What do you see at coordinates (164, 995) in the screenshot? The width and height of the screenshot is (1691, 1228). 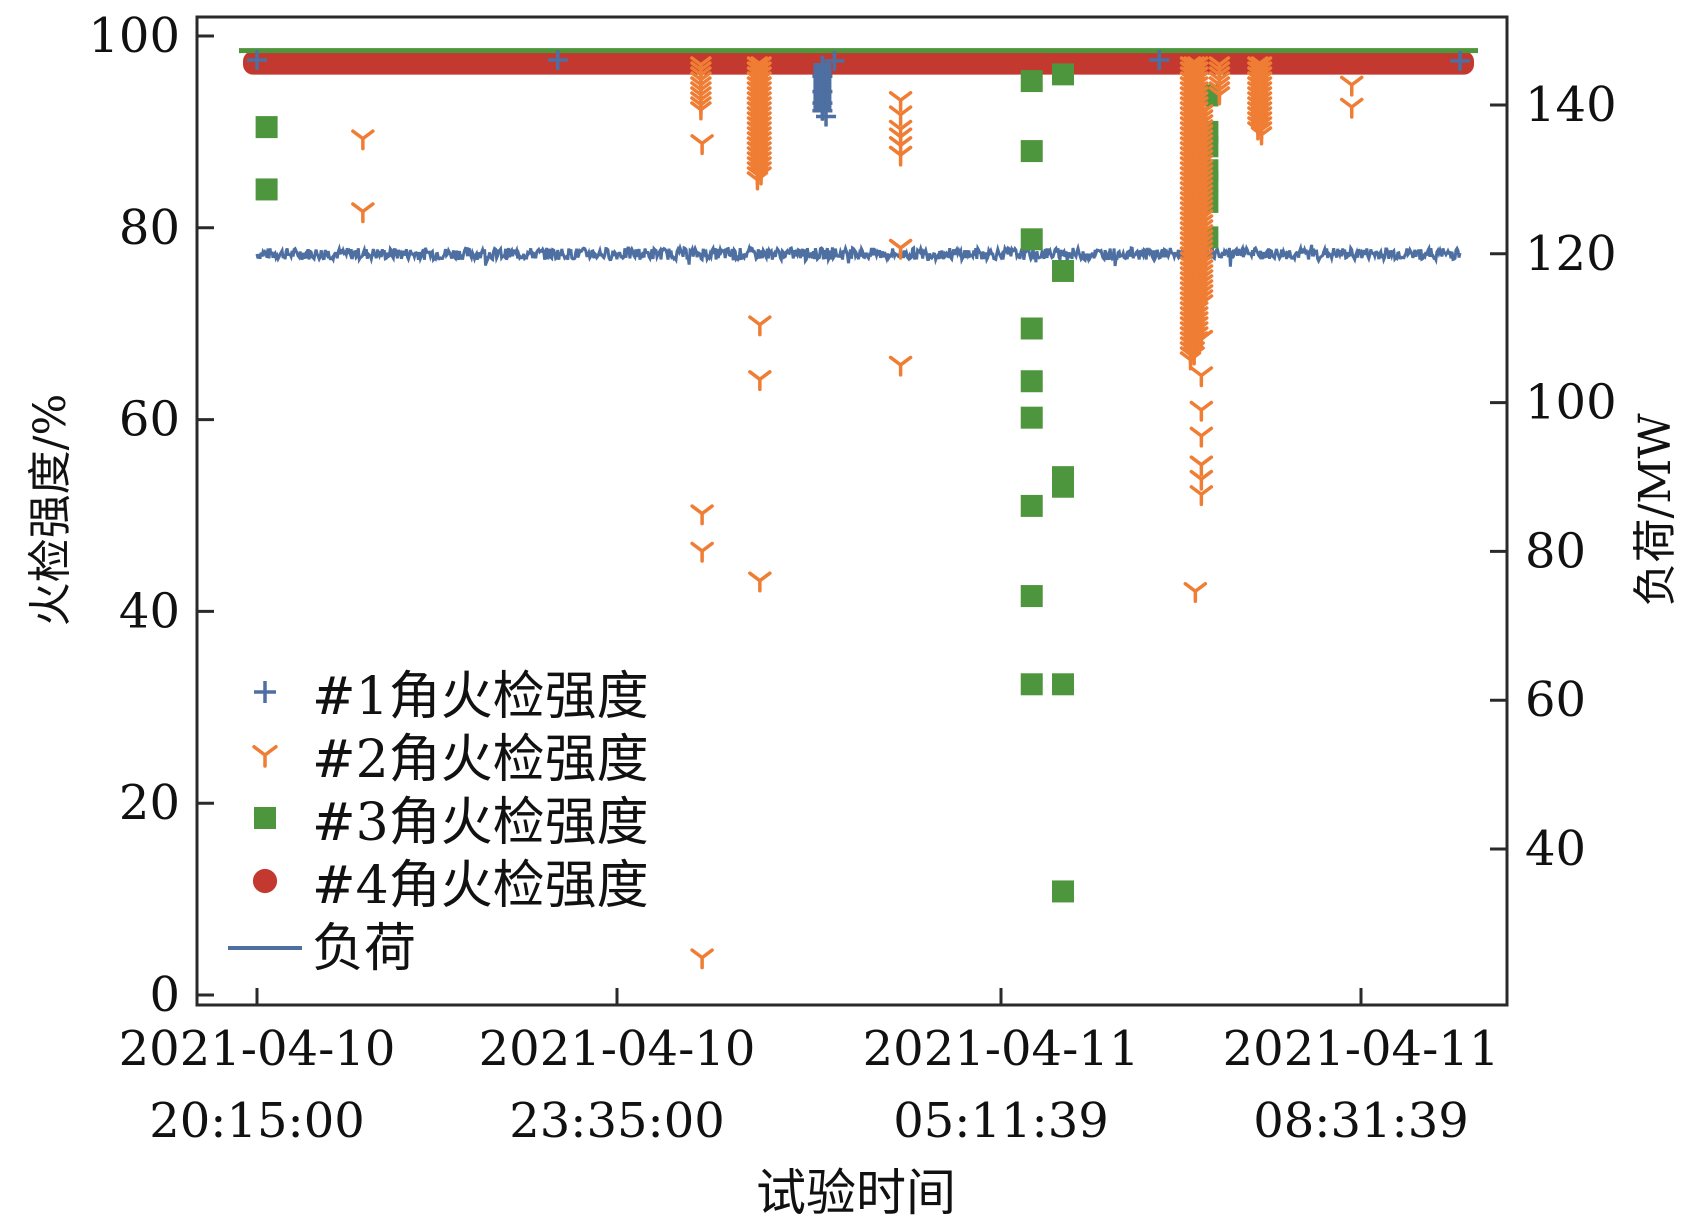 I see `y-tick-label: 0` at bounding box center [164, 995].